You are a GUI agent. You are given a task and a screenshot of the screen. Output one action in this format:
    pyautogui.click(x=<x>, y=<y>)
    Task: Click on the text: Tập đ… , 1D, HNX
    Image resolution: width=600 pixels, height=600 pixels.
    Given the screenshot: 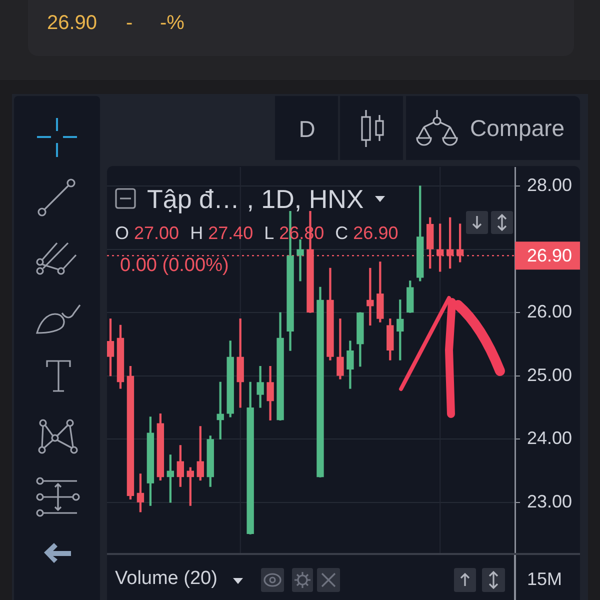 What is the action you would take?
    pyautogui.click(x=255, y=199)
    